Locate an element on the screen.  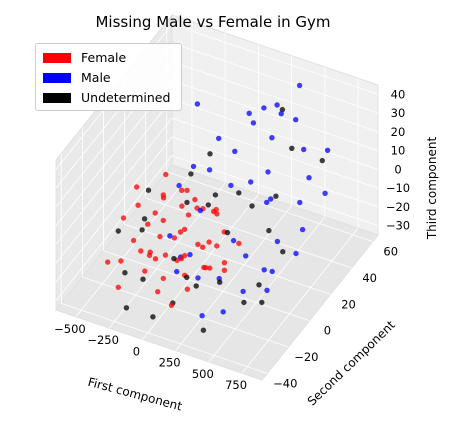
x-tick-label: 750 is located at coordinates (236, 385).